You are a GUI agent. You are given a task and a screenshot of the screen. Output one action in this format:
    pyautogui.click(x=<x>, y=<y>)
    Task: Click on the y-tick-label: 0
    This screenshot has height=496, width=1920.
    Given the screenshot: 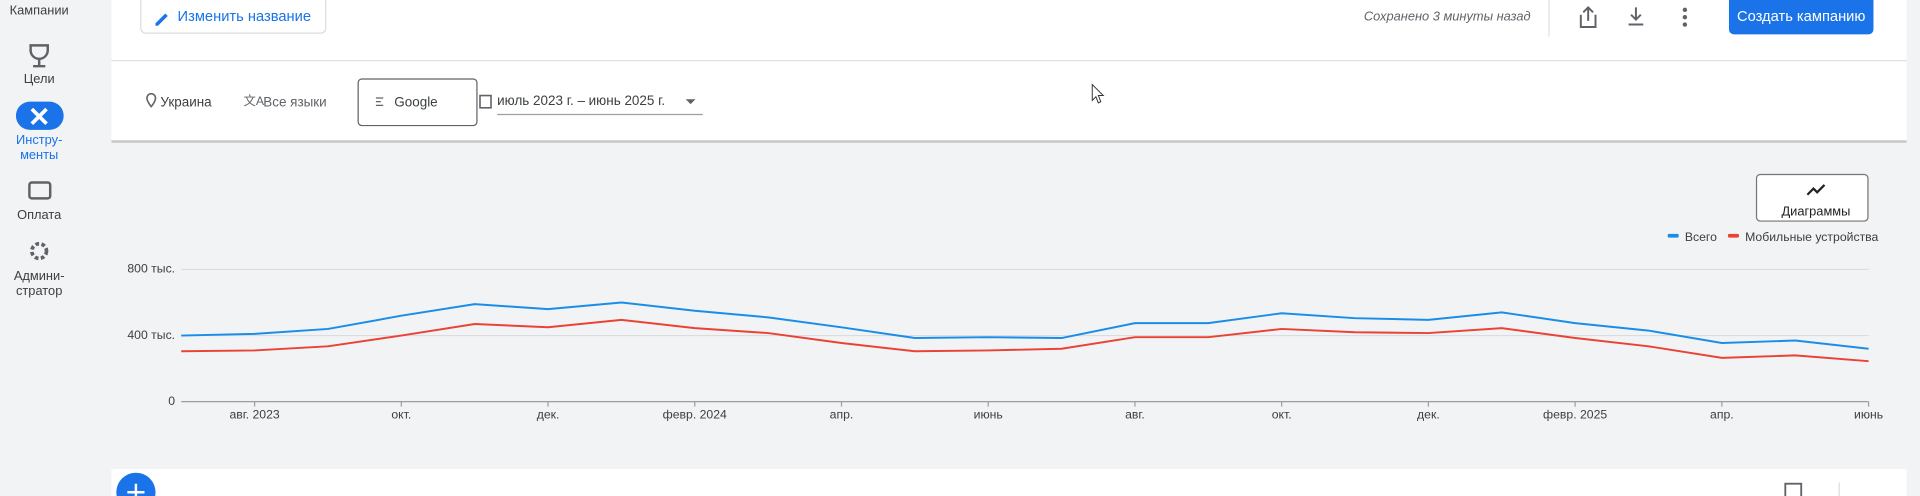 What is the action you would take?
    pyautogui.click(x=171, y=401)
    